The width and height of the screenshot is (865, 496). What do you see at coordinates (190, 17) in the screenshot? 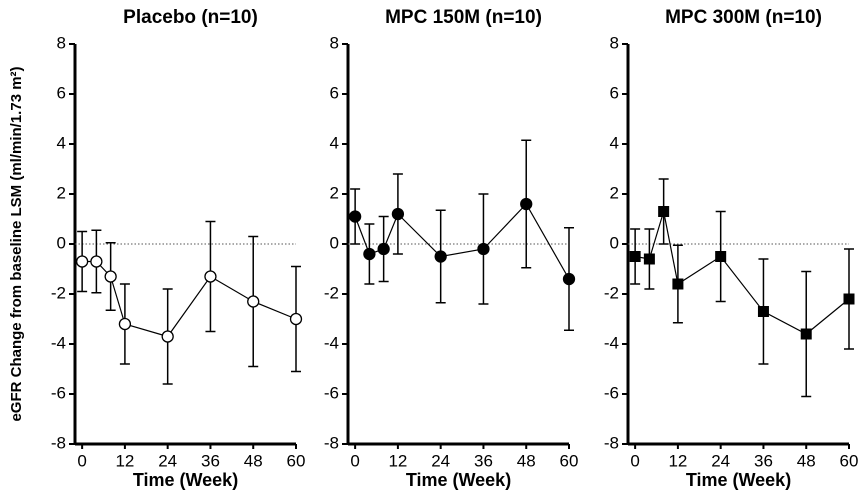
I see `panel-title: Placebo (n=10)` at bounding box center [190, 17].